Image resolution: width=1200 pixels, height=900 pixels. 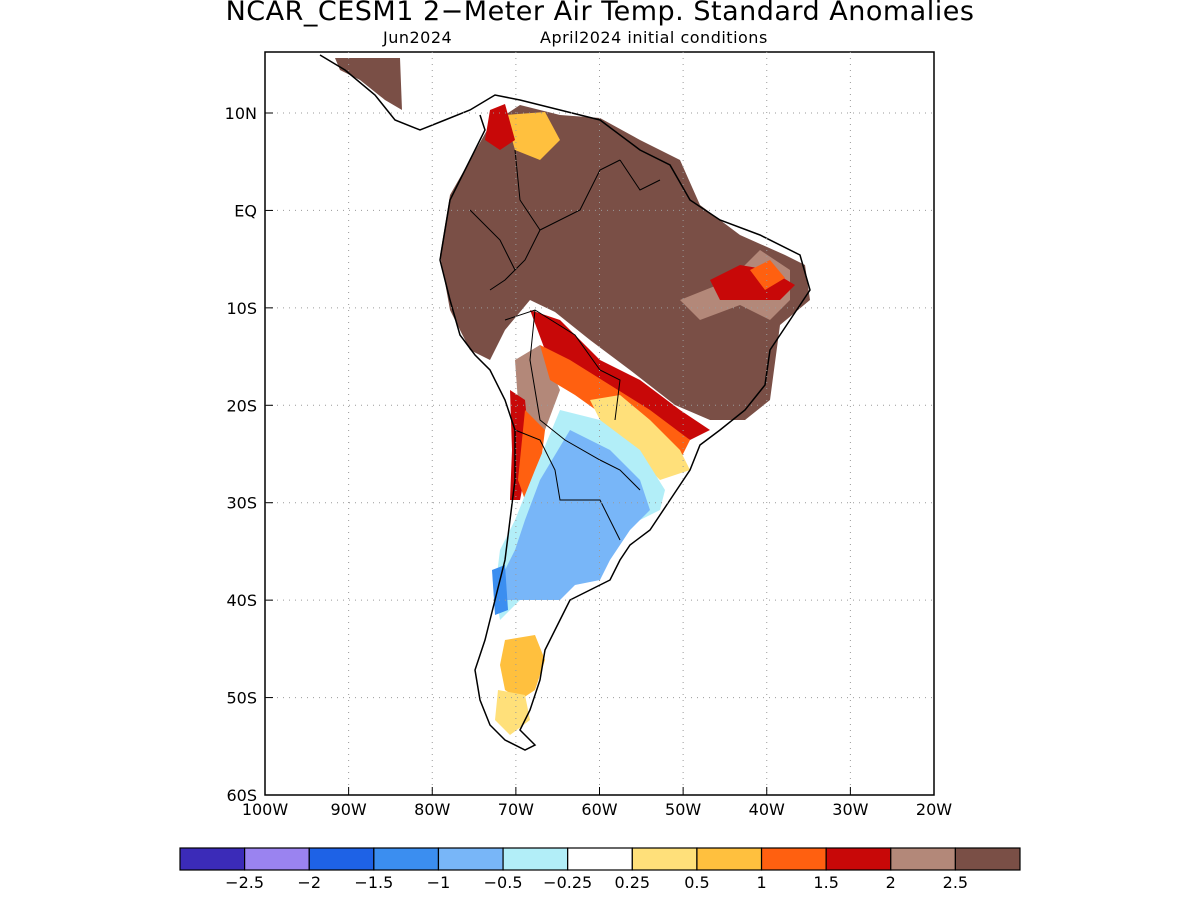 What do you see at coordinates (309, 882) in the screenshot?
I see `colorbar-label: −2` at bounding box center [309, 882].